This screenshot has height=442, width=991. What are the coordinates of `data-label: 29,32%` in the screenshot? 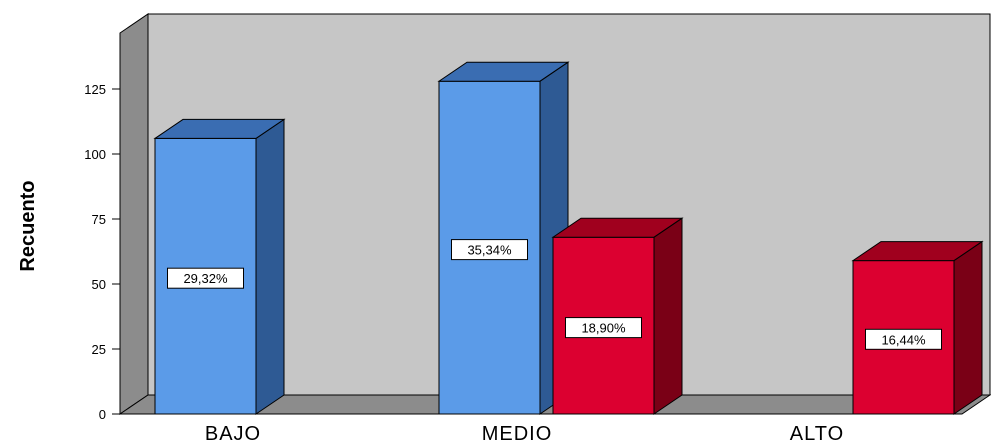 It's located at (205, 278).